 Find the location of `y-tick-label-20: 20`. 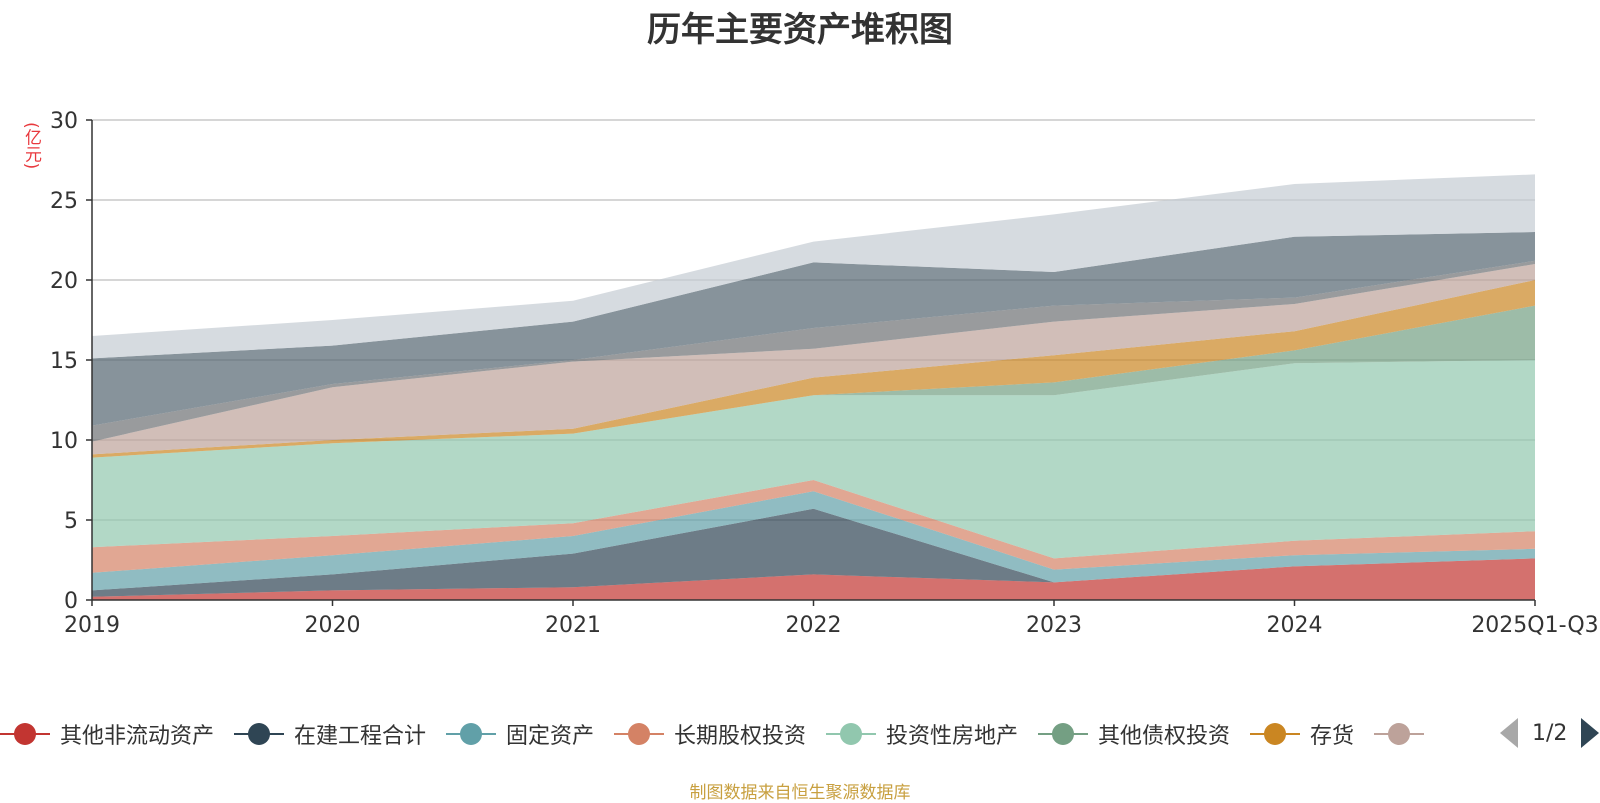

y-tick-label-20: 20 is located at coordinates (64, 281).